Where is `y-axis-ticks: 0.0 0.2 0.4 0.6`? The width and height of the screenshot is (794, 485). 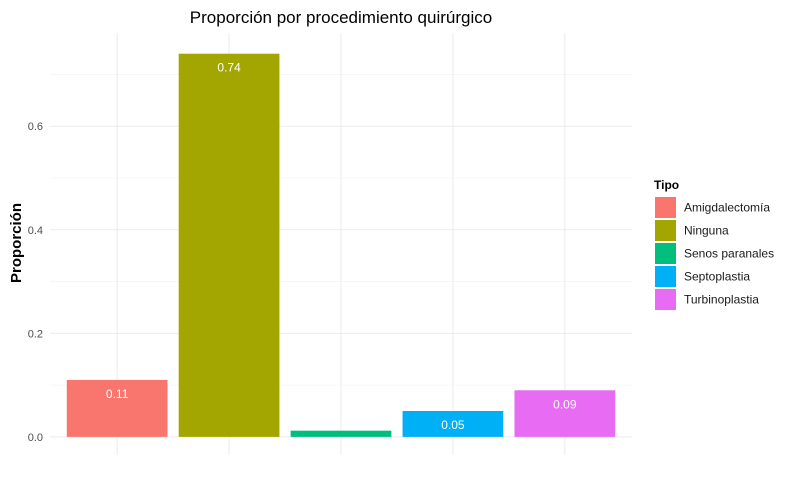
y-axis-ticks: 0.0 0.2 0.4 0.6 is located at coordinates (35, 282).